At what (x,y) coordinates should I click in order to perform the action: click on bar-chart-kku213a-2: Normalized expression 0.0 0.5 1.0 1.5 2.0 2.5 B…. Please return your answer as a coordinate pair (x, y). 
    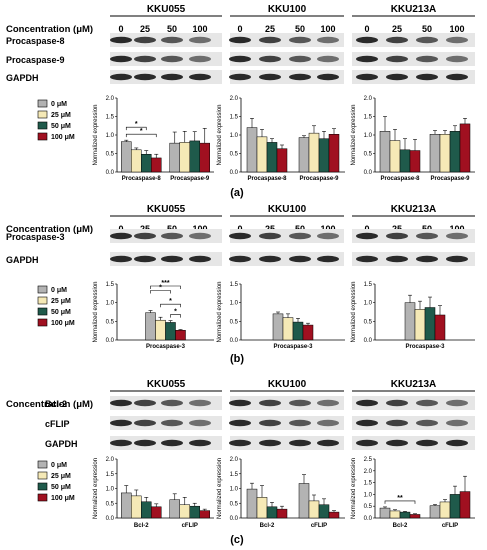
    Looking at the image, I should click on (413, 493).